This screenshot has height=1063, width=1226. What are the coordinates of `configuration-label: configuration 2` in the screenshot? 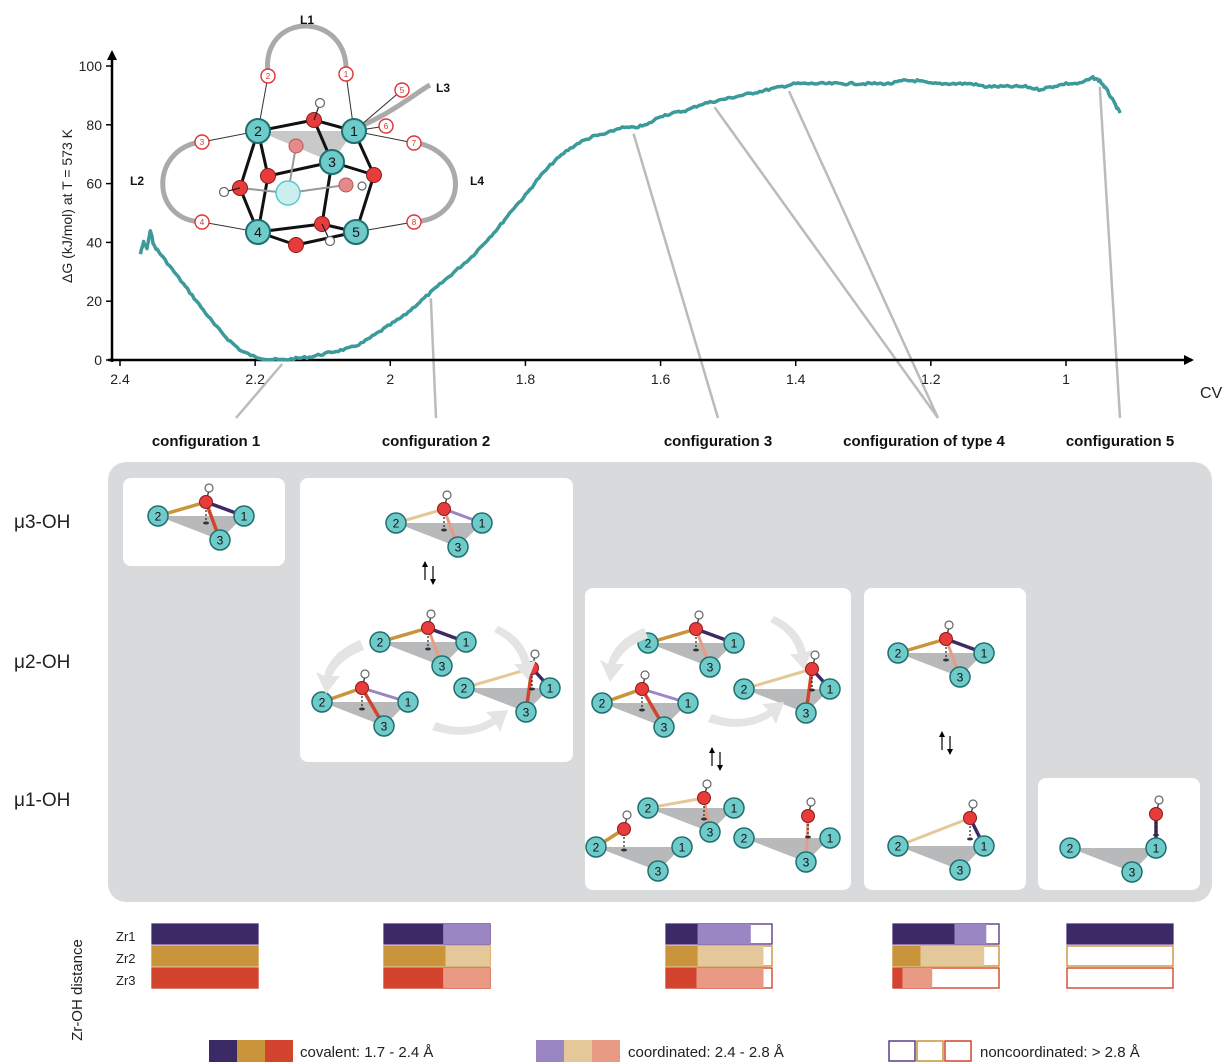 It's located at (436, 441).